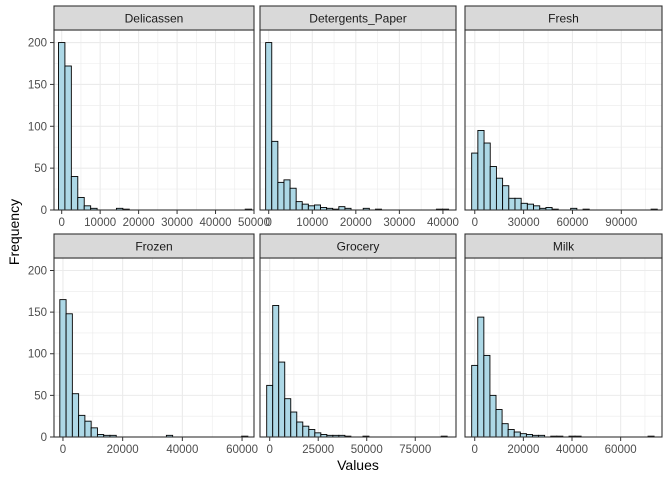 The height and width of the screenshot is (480, 672). I want to click on panel-grocery: Grocery 0 25000 50000 75000, so click(358, 344).